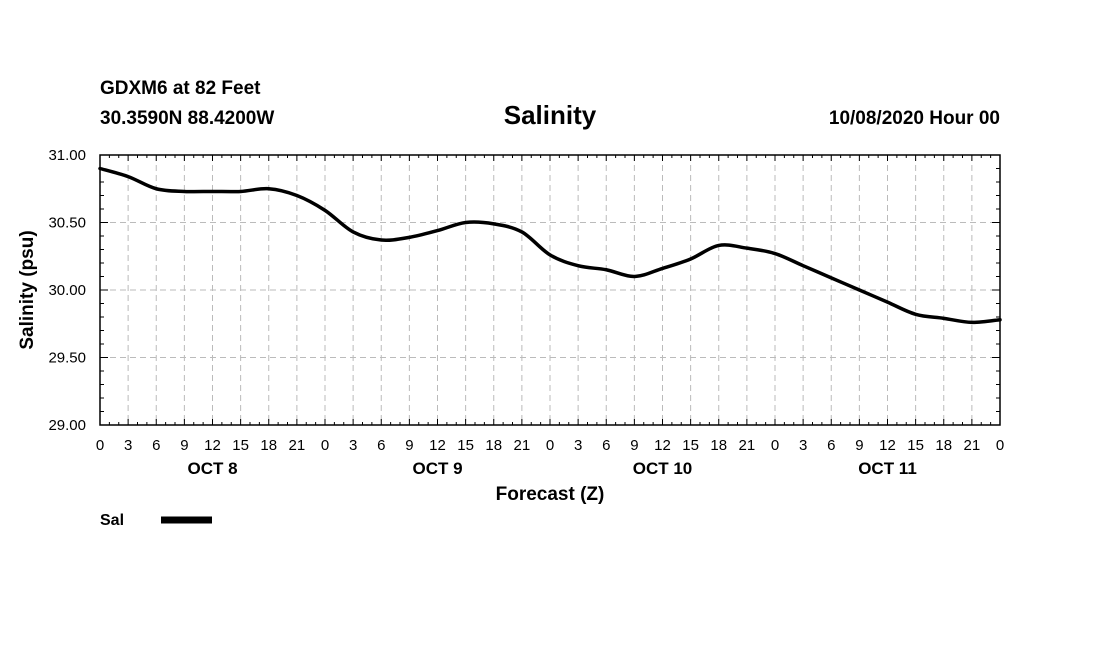 Image resolution: width=1100 pixels, height=650 pixels. What do you see at coordinates (67, 155) in the screenshot?
I see `y-tick-label: 31.00` at bounding box center [67, 155].